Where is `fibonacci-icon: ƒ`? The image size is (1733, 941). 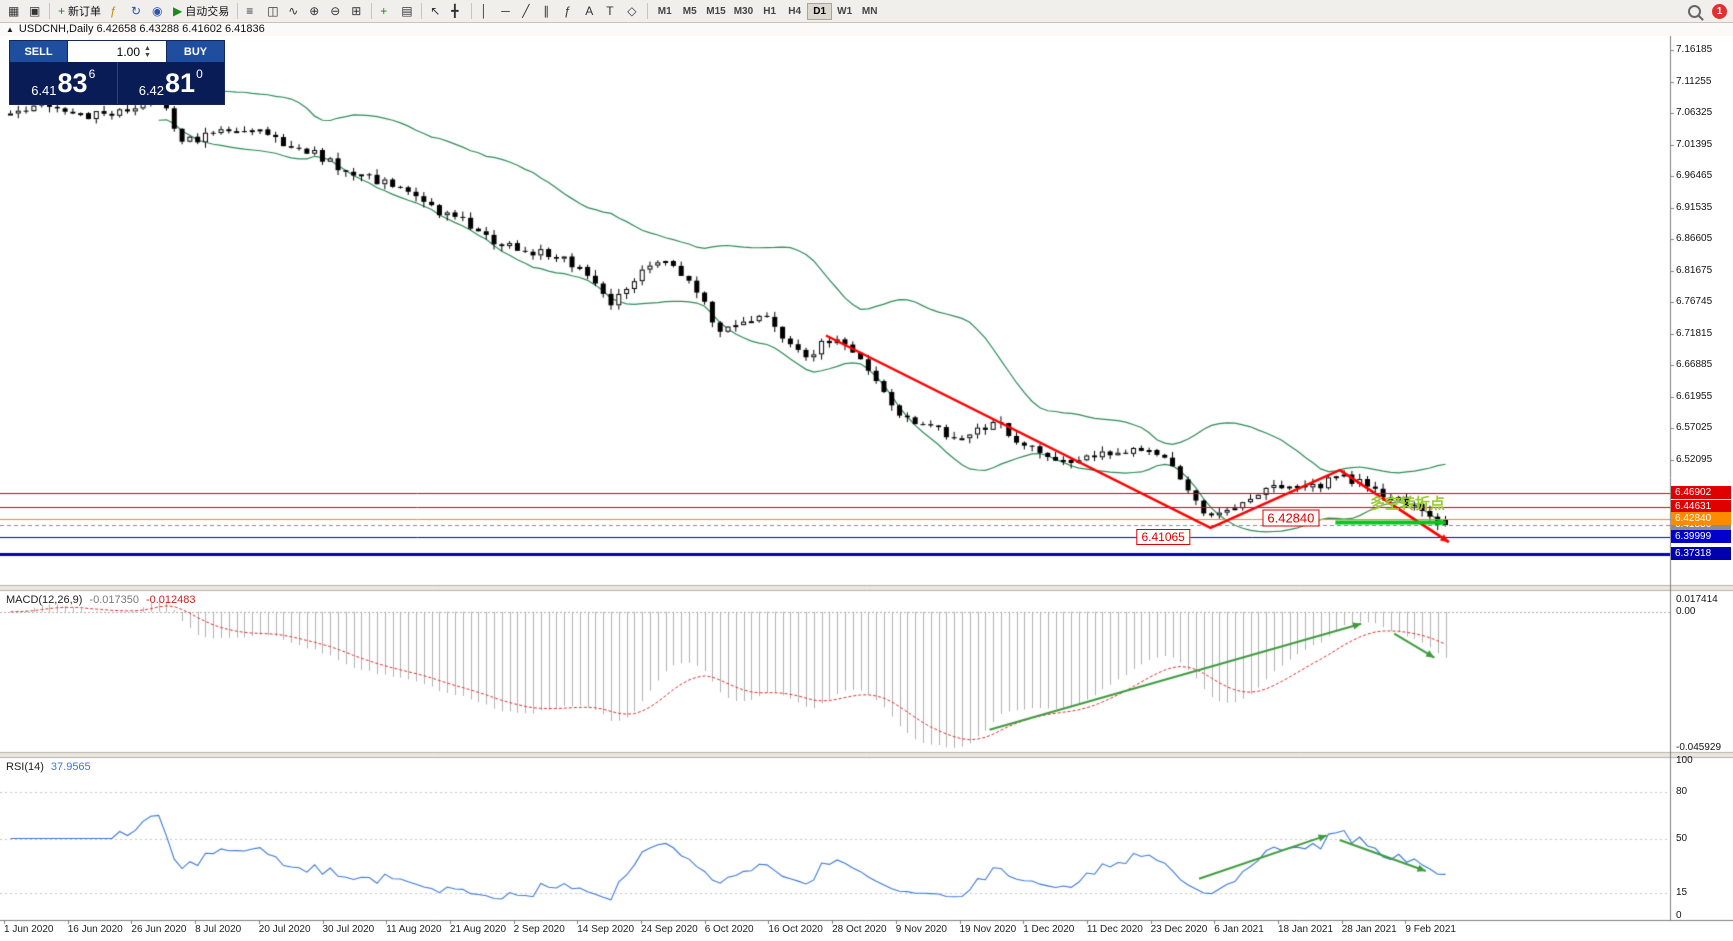 fibonacci-icon: ƒ is located at coordinates (567, 11).